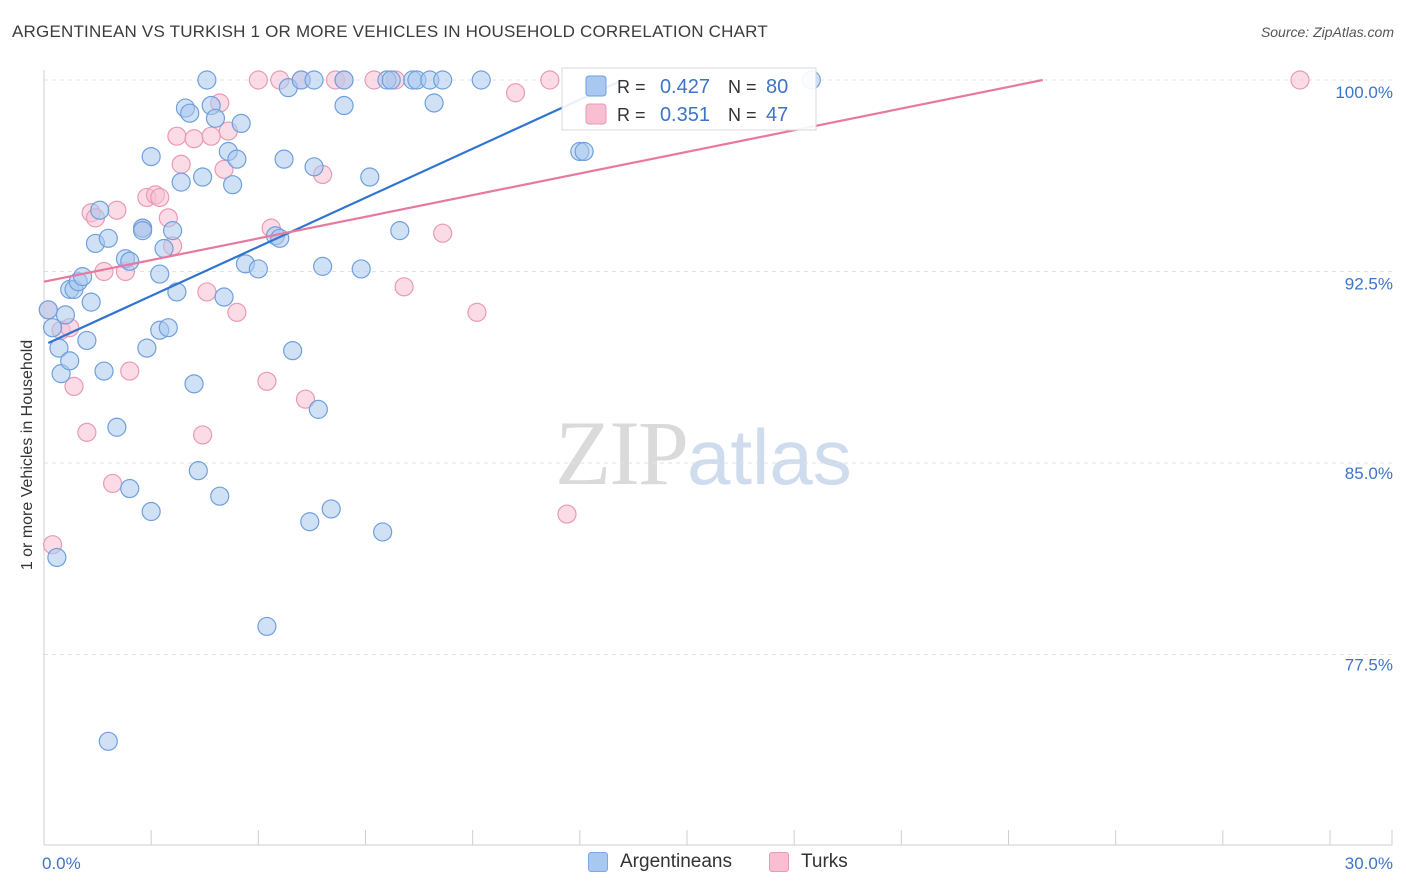  What do you see at coordinates (685, 87) in the screenshot?
I see `stats-r-value: 0.427` at bounding box center [685, 87].